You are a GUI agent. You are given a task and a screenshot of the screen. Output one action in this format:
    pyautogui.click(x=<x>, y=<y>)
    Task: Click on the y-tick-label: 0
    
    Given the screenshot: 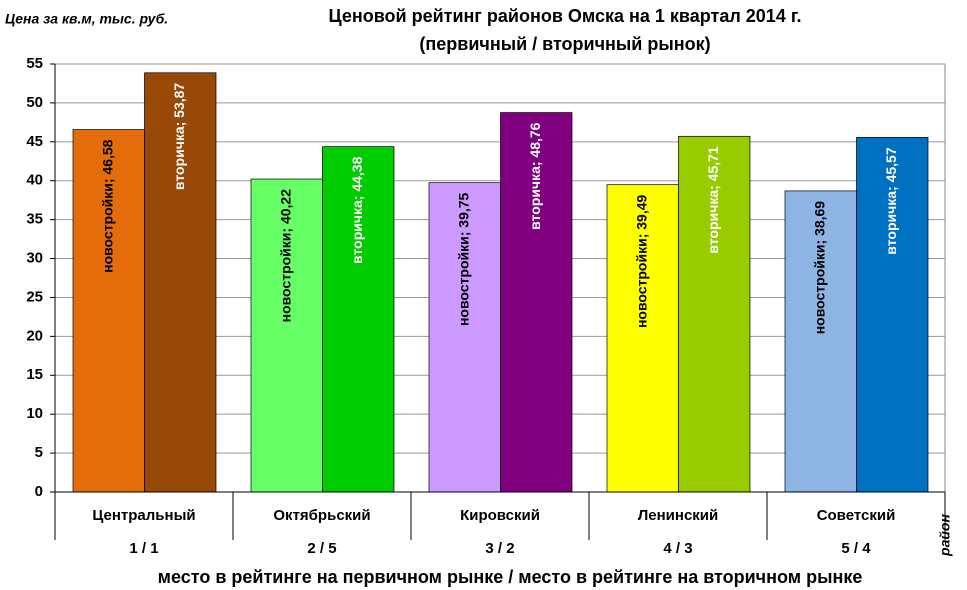 What is the action you would take?
    pyautogui.click(x=39, y=491)
    